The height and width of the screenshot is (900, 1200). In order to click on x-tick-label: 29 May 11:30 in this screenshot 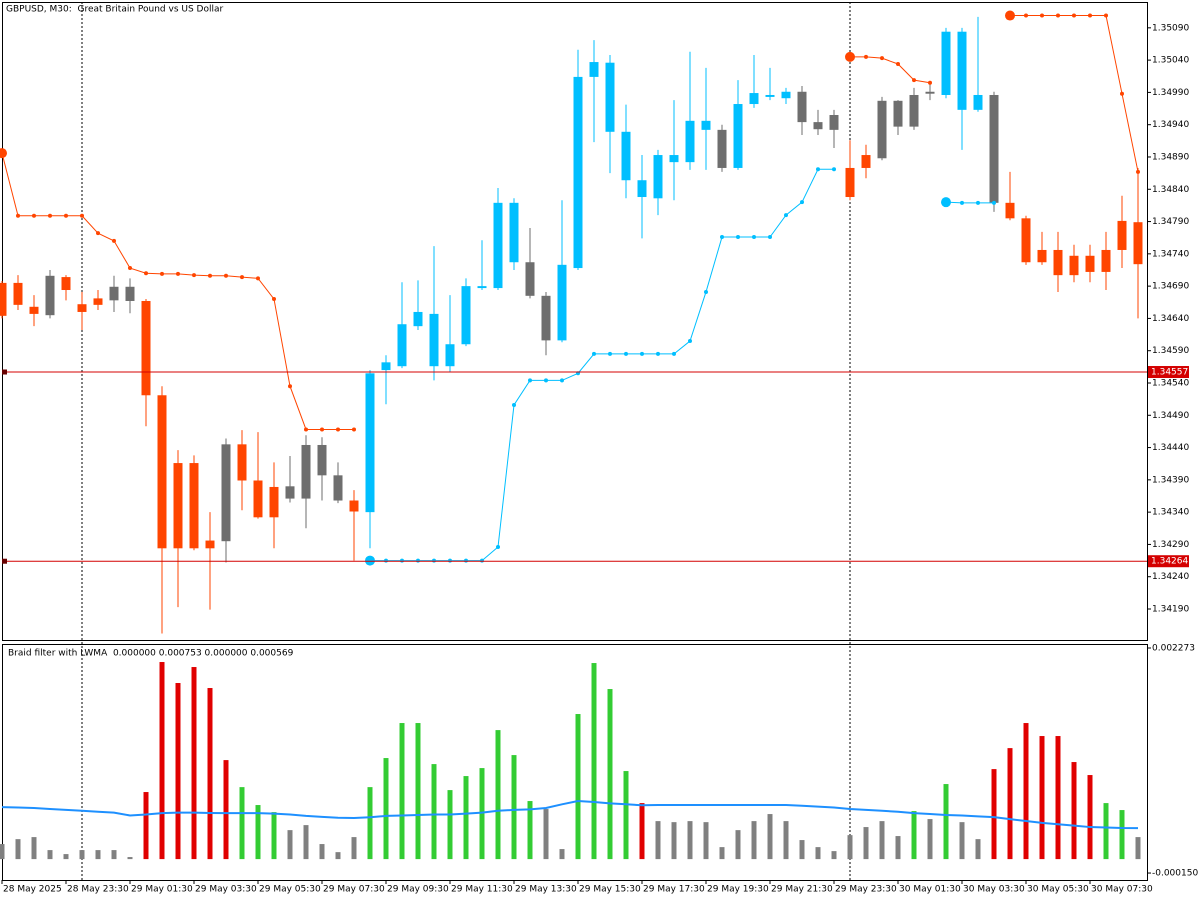, I will do `click(482, 890)`.